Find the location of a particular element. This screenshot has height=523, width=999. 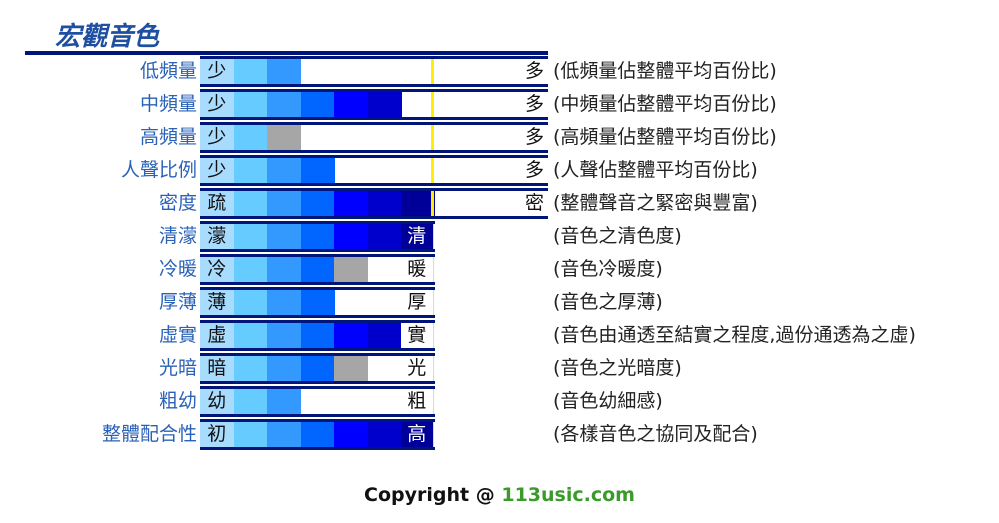

site: 113usic.com is located at coordinates (568, 495).